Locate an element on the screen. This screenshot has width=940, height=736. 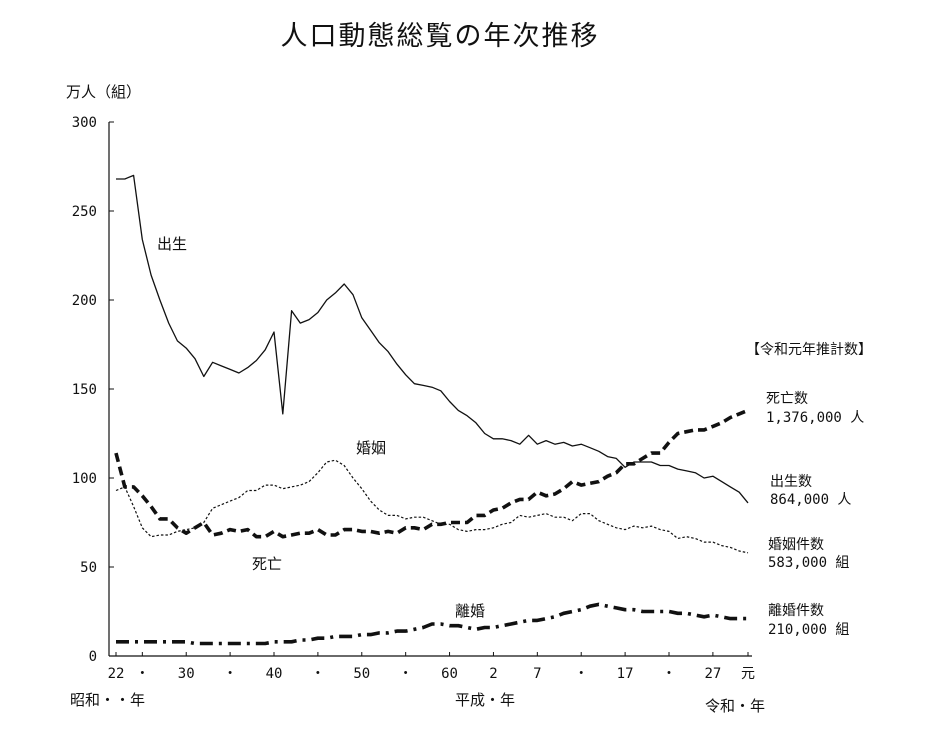
x-tick-label: 40 is located at coordinates (274, 674).